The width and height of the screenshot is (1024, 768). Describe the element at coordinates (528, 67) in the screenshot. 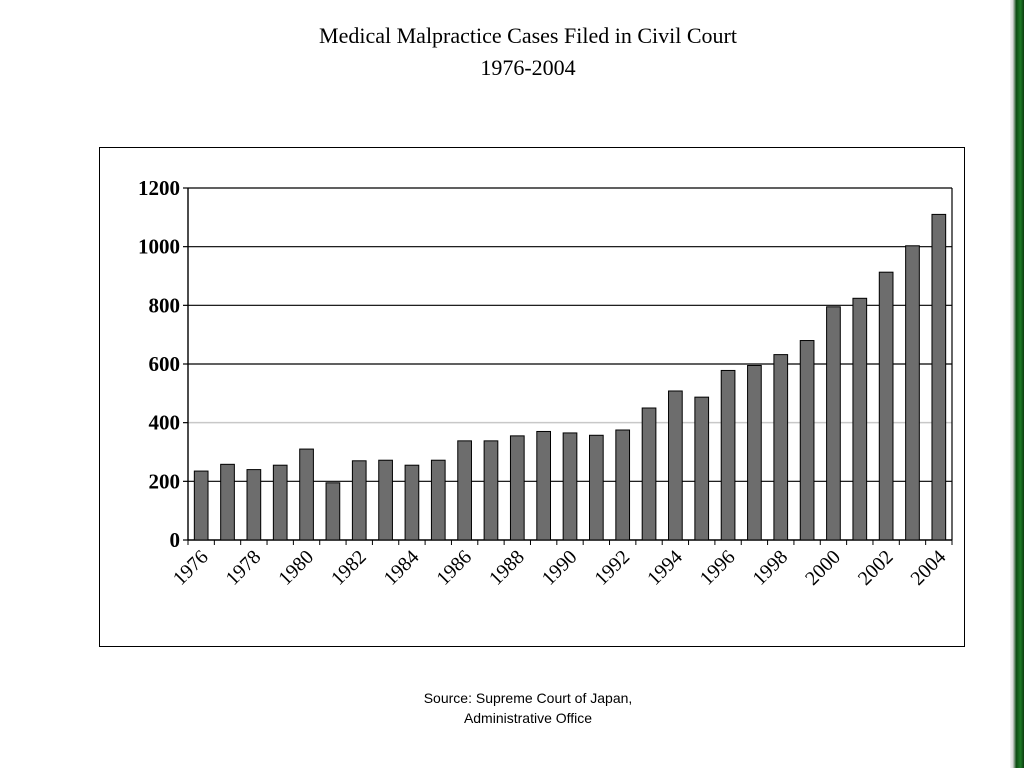

I see `chart-title-line-2: 1976-2004` at that location.